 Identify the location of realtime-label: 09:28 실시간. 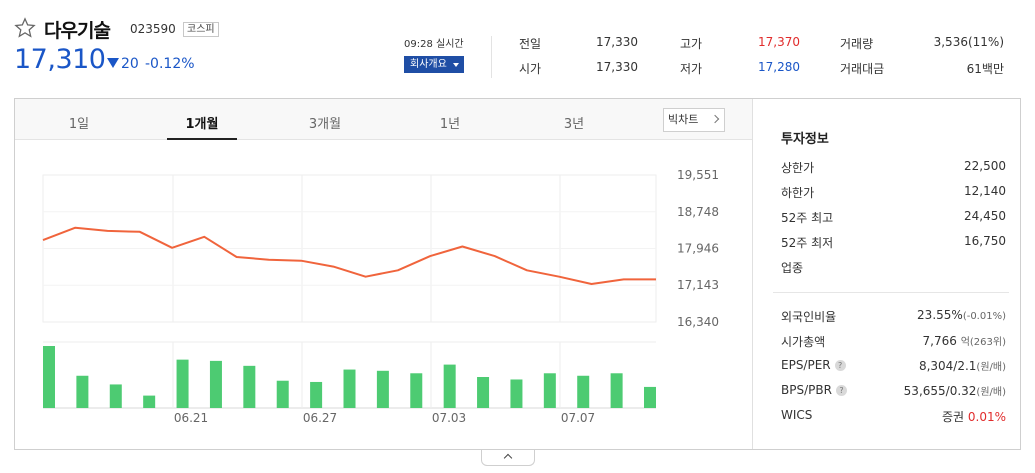
(434, 44).